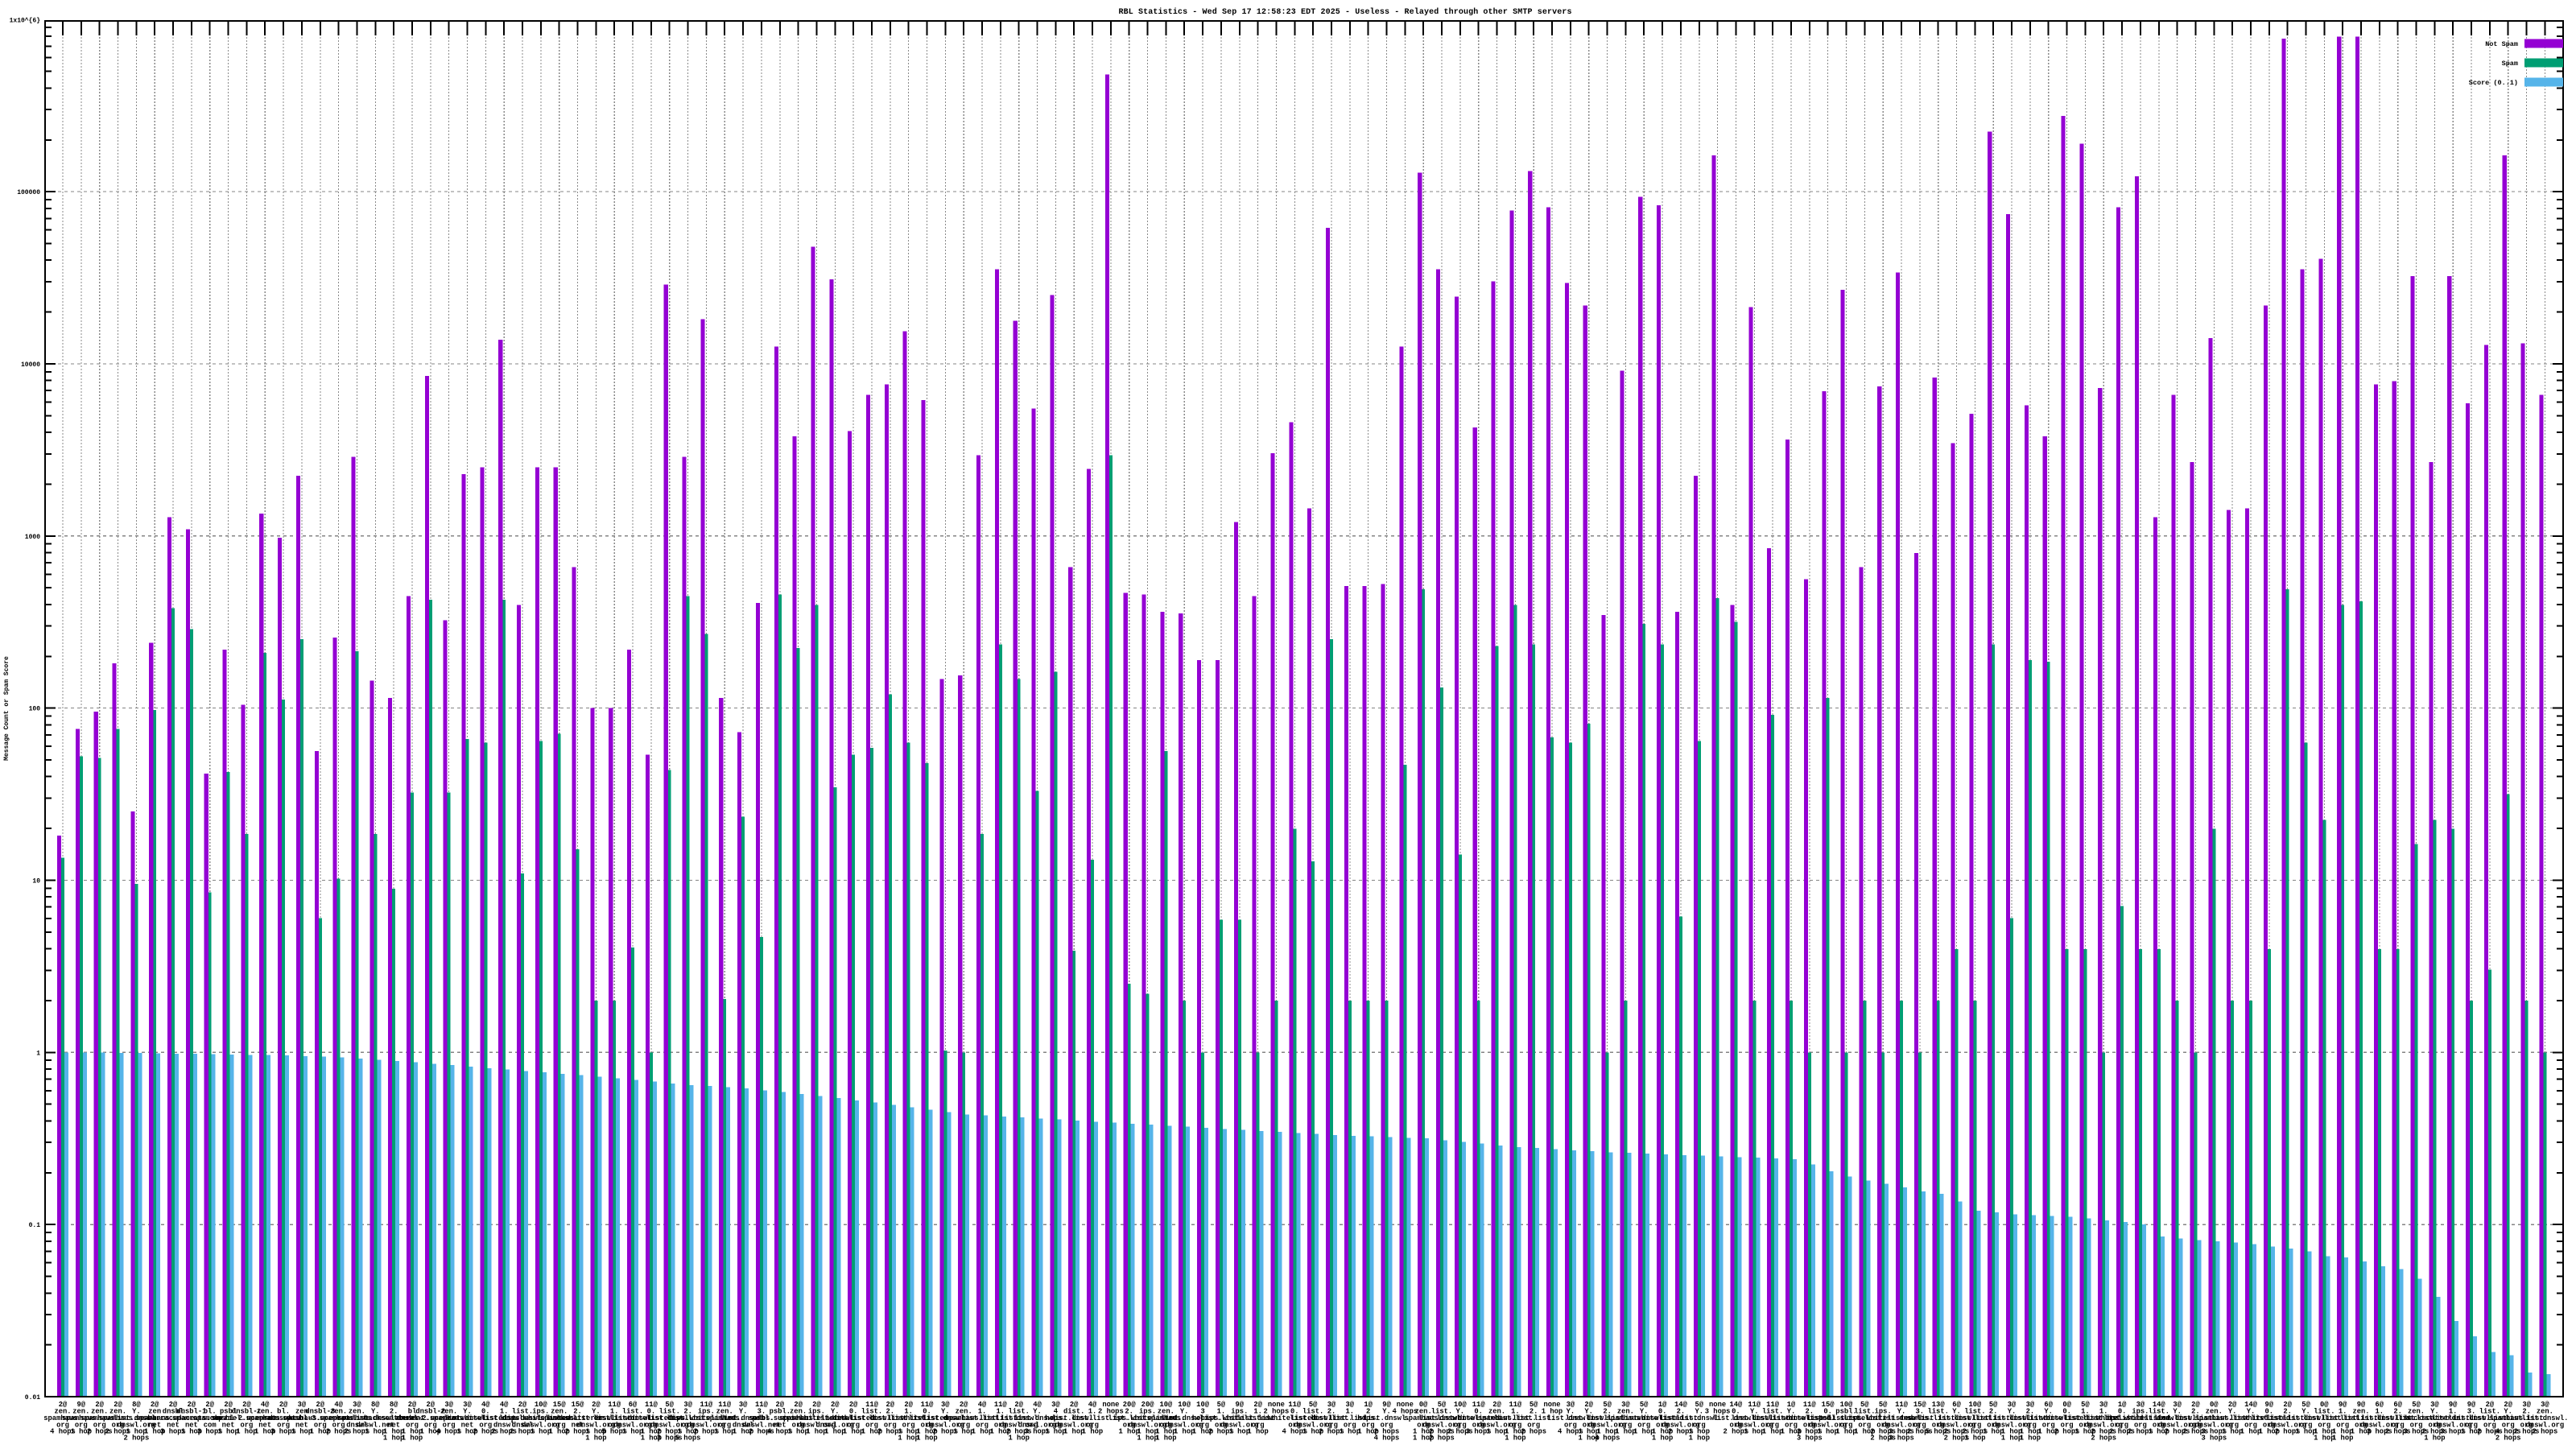  Describe the element at coordinates (412, 1412) in the screenshot. I see `svg-text: bl` at that location.